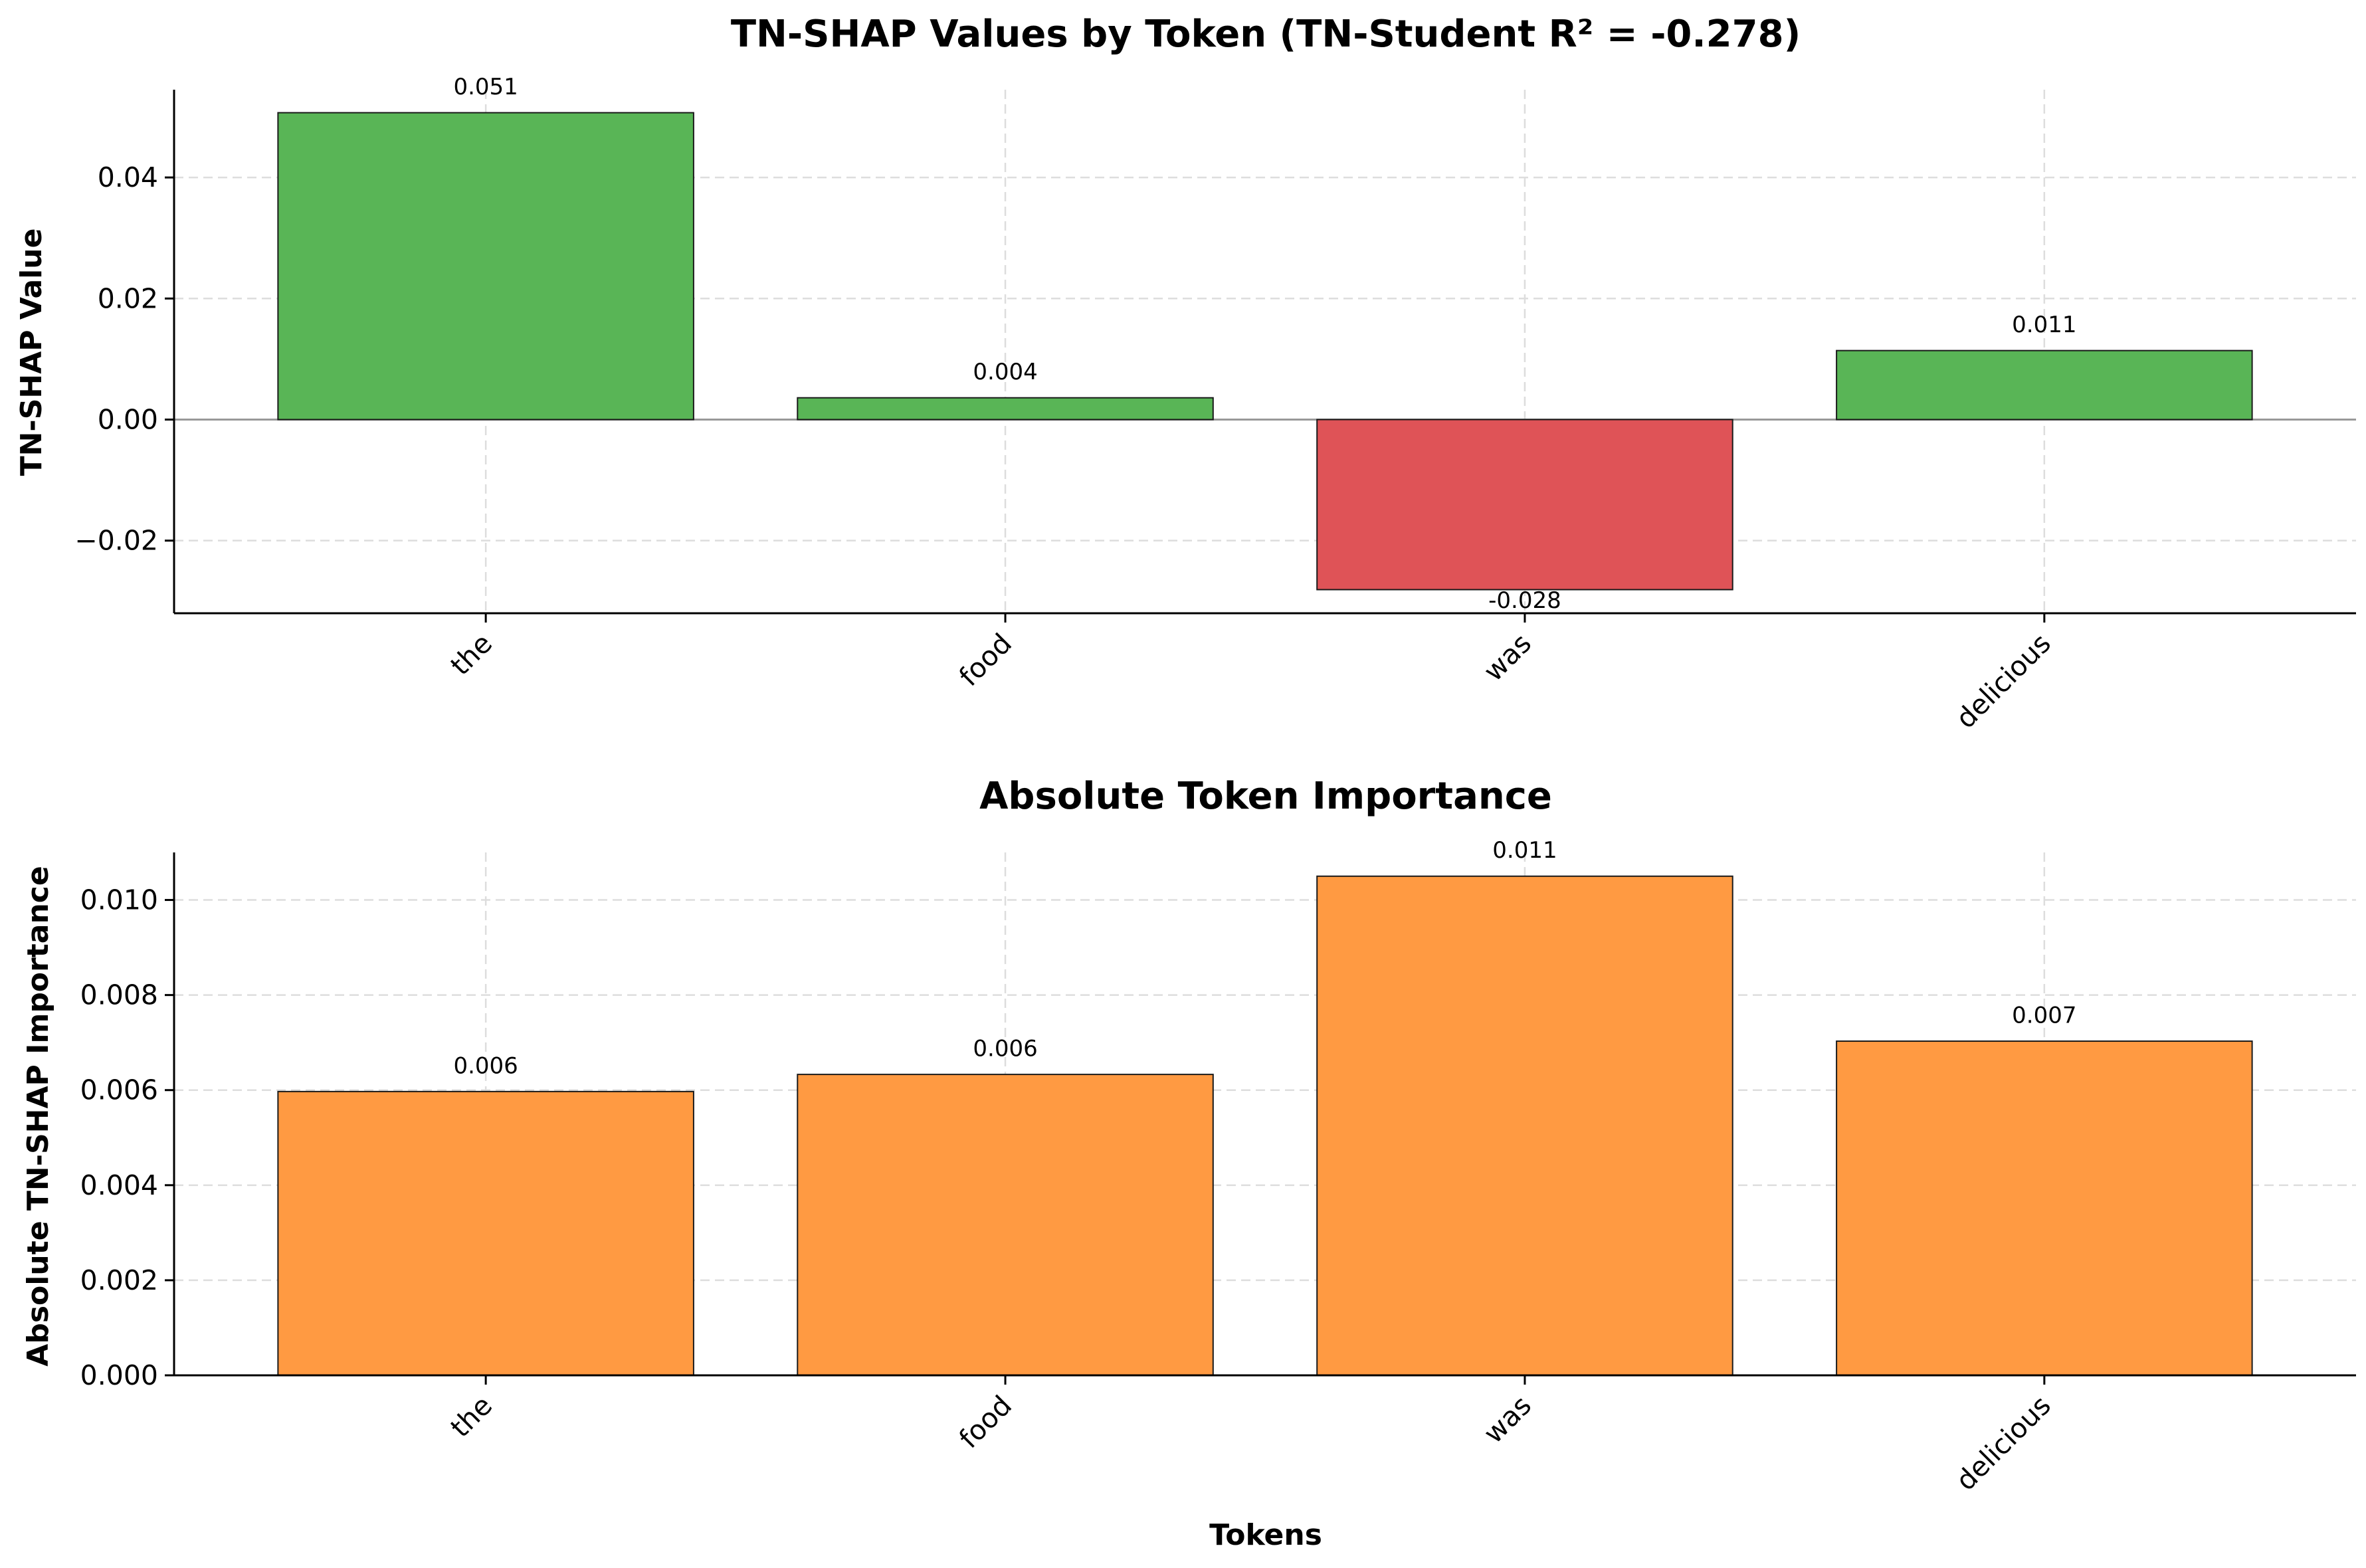 The image size is (2366, 1568). I want to click on y-axis-label: TN-SHAP Value, so click(32, 352).